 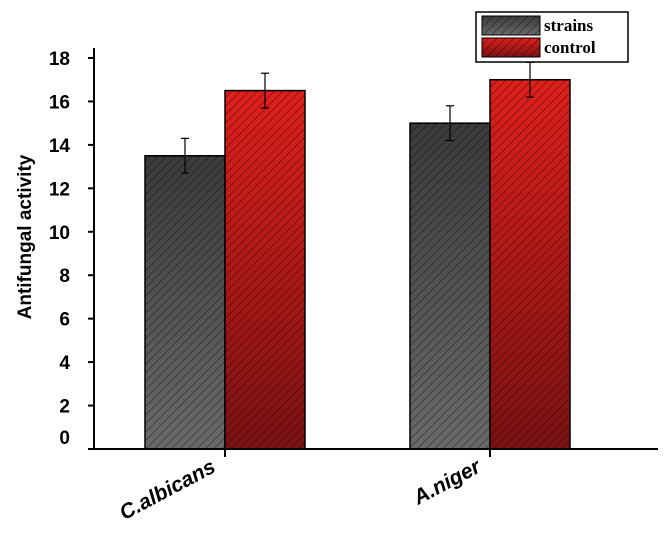 I want to click on y-tick-label: 16, so click(x=59, y=102).